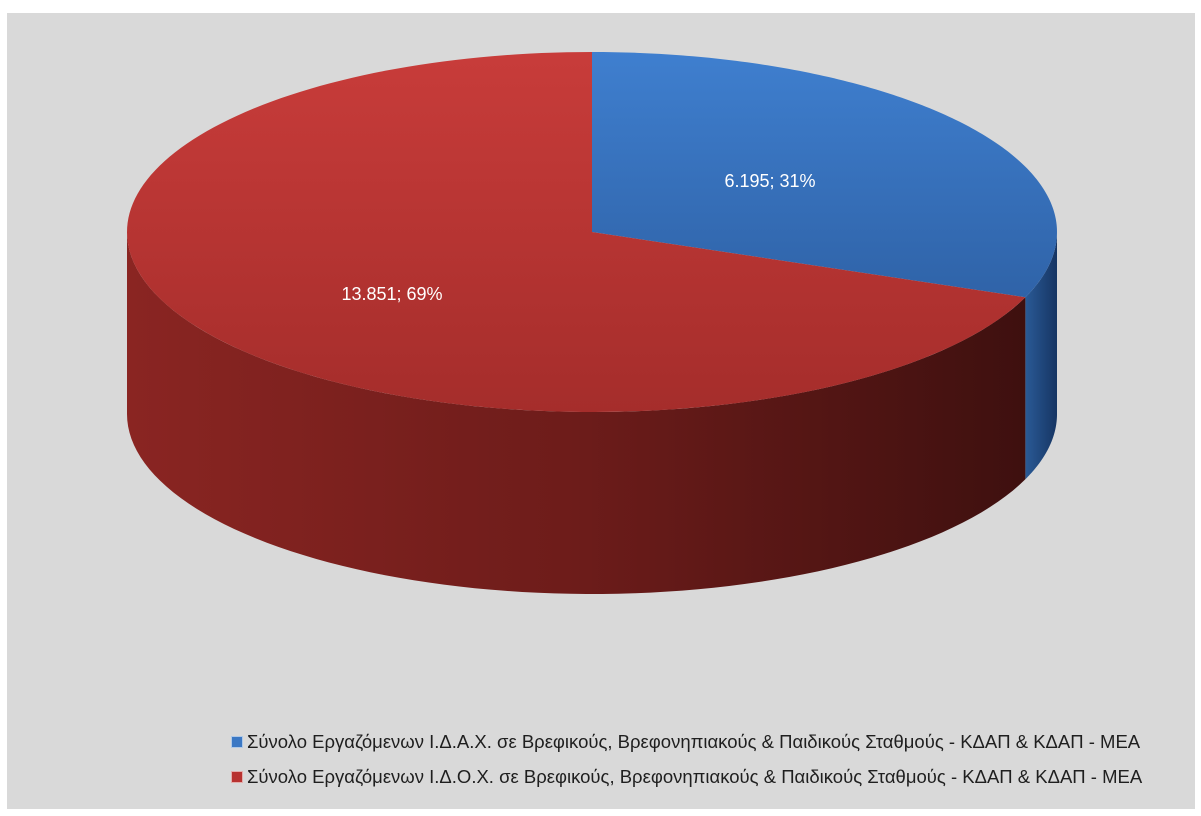 This screenshot has height=816, width=1201. I want to click on data-label-0: 6.195; 31%, so click(769, 181).